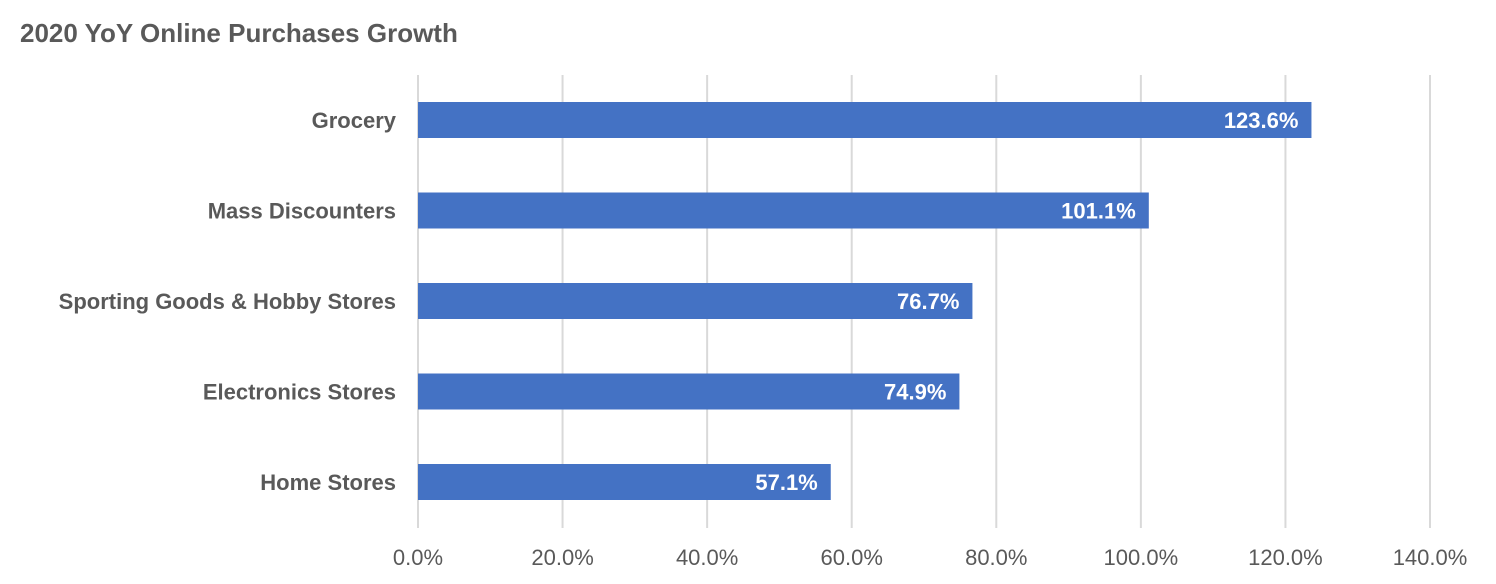 This screenshot has width=1496, height=584. I want to click on data-label: 101.1%, so click(1098, 211).